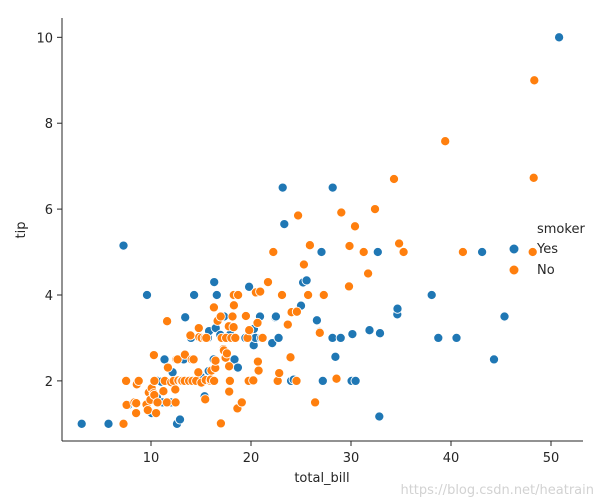  I want to click on x-tick-label-30: 30, so click(351, 458).